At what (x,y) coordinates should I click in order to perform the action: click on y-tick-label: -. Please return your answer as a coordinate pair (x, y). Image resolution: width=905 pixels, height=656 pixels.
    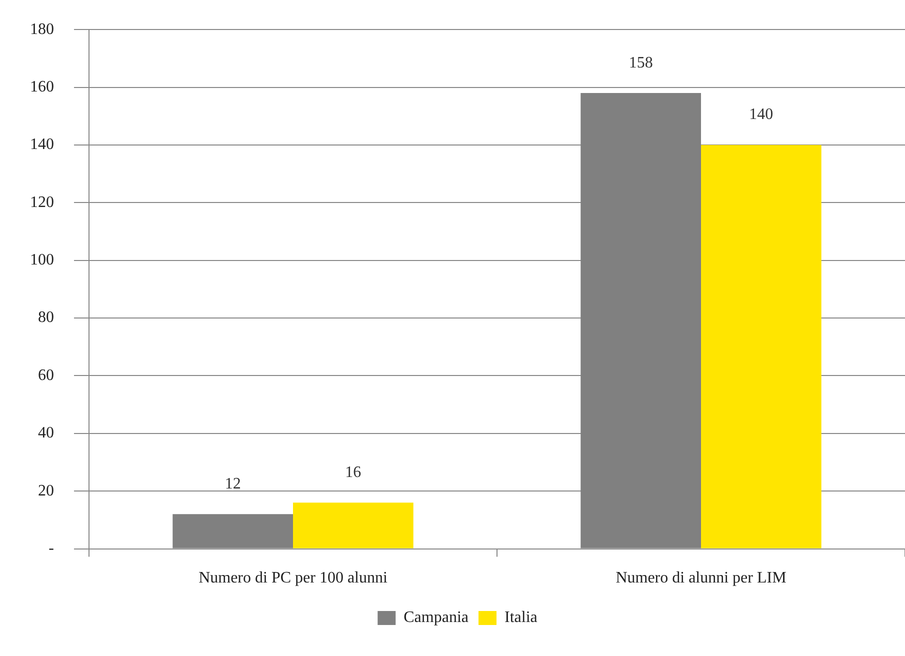
    Looking at the image, I should click on (51, 549).